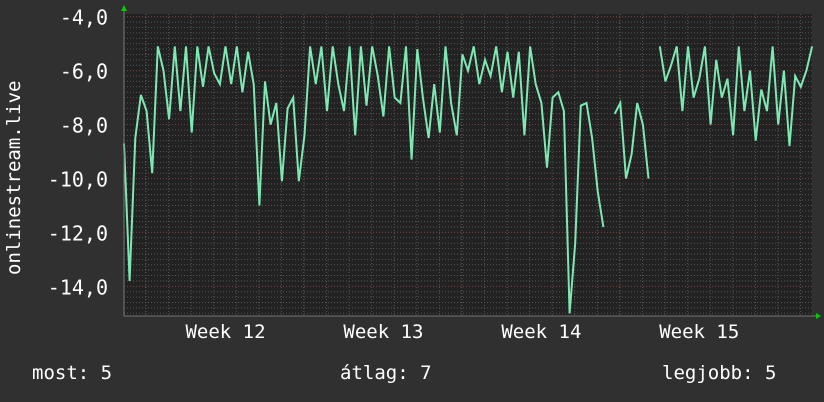 The image size is (824, 402). I want to click on y-tick-label: -10,0, so click(78, 179).